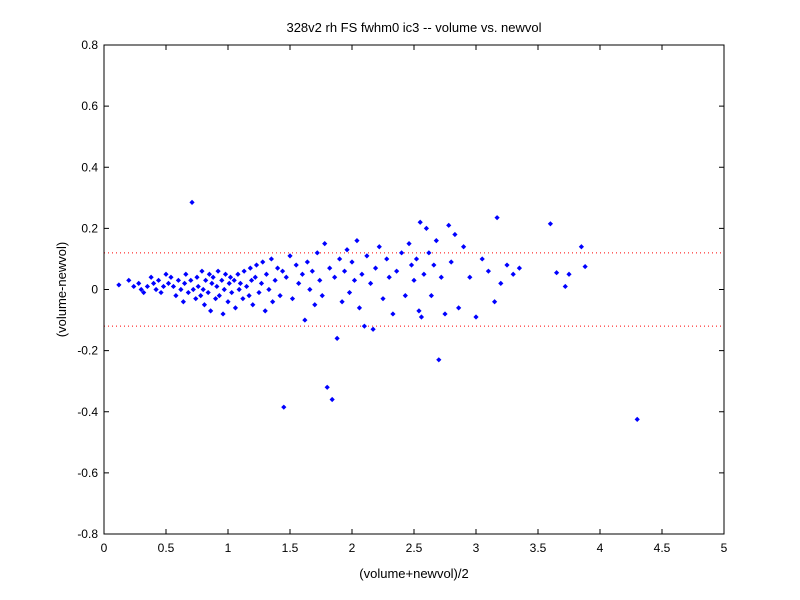 Image resolution: width=800 pixels, height=600 pixels. I want to click on x-tick-label: 5, so click(724, 548).